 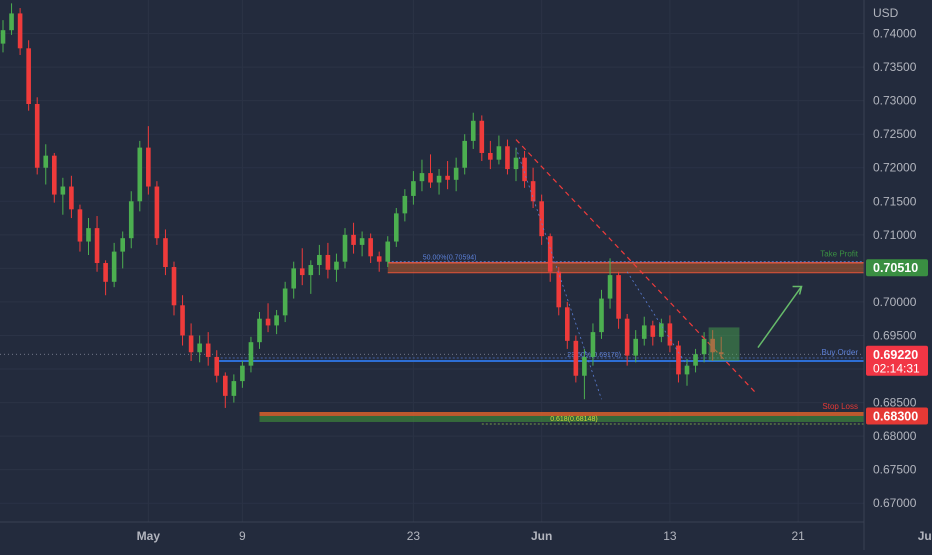 What do you see at coordinates (534, 536) in the screenshot?
I see `time-axis: May 9 23 Jun 13 21 Jul` at bounding box center [534, 536].